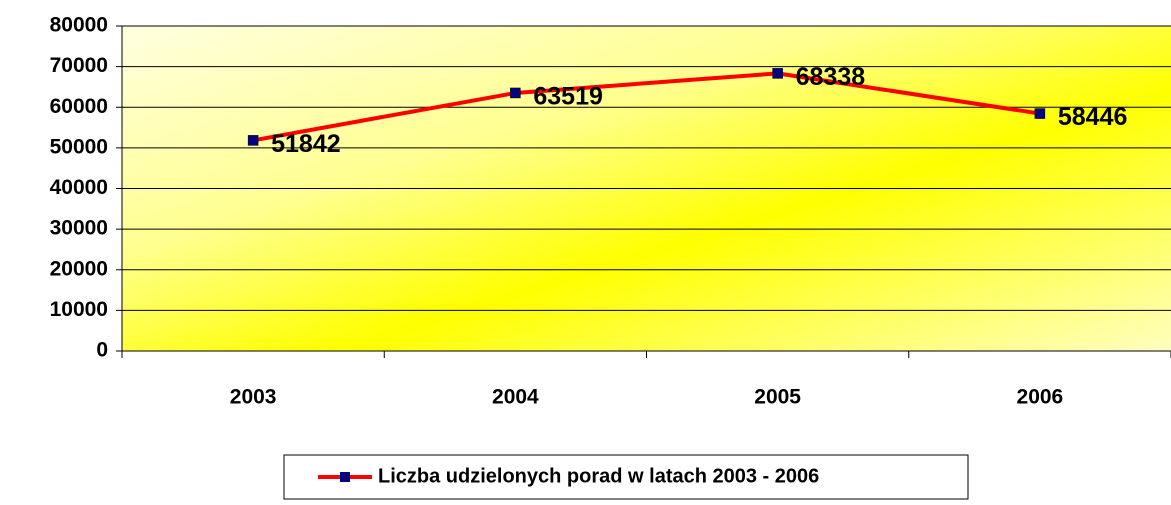 The width and height of the screenshot is (1171, 505). Describe the element at coordinates (79, 25) in the screenshot. I see `y-tick-label: 80000` at that location.